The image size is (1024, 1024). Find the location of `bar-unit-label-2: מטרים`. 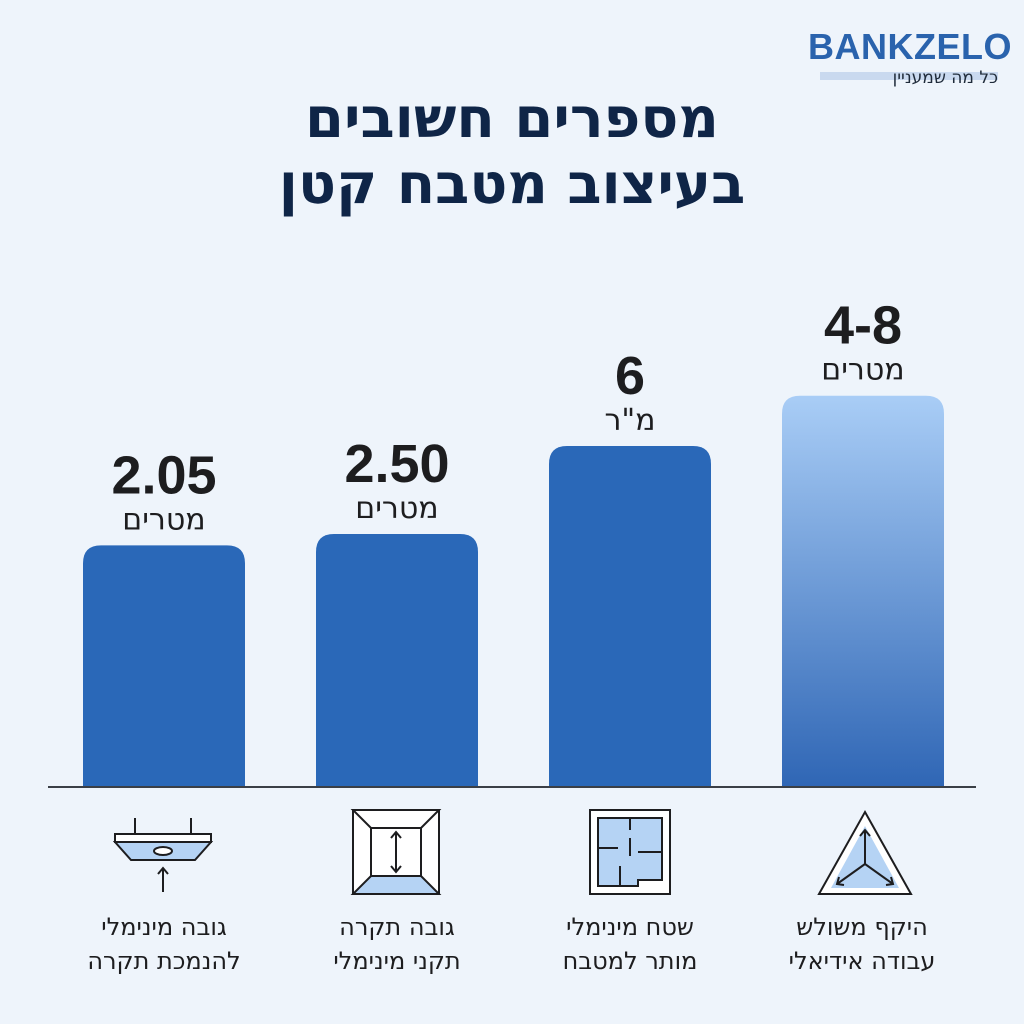

bar-unit-label-2: מטרים is located at coordinates (396, 508).